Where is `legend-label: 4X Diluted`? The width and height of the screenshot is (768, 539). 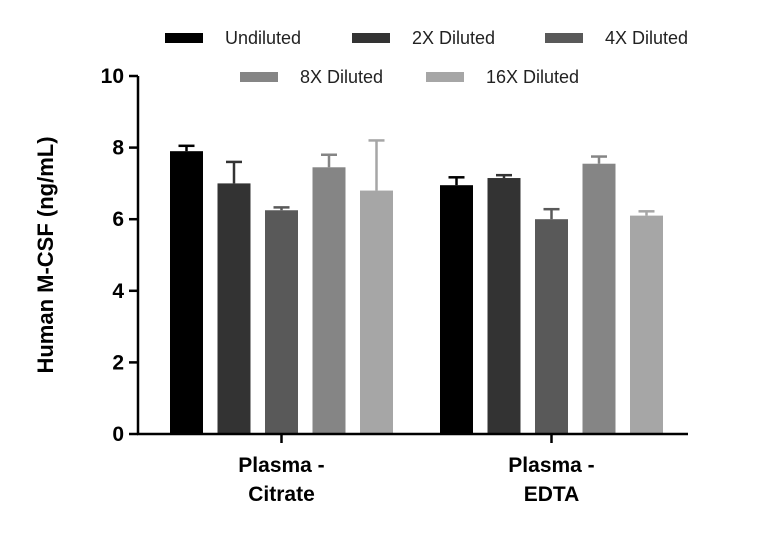 legend-label: 4X Diluted is located at coordinates (646, 38).